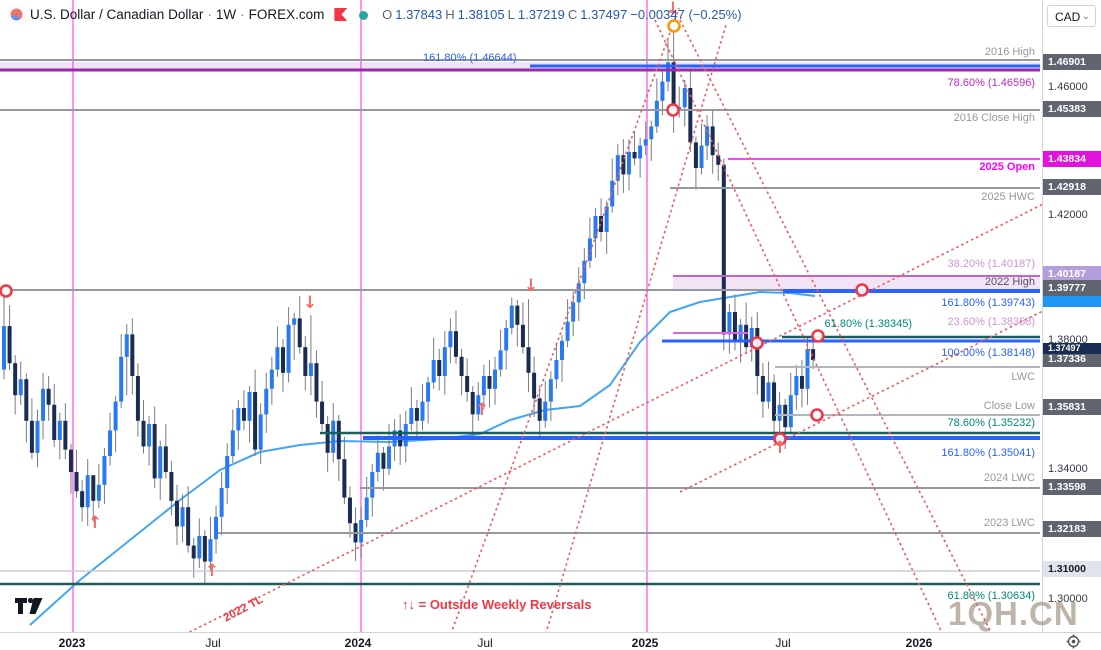  Describe the element at coordinates (117, 14) in the screenshot. I see `symbol-title: U.S. Dollar / Canadian Dollar` at that location.